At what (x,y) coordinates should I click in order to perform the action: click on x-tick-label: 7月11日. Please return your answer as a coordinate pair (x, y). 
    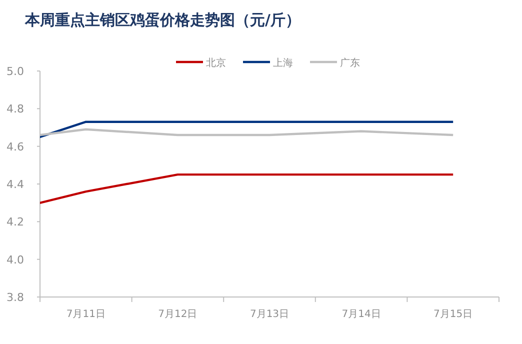
    Looking at the image, I should click on (86, 314).